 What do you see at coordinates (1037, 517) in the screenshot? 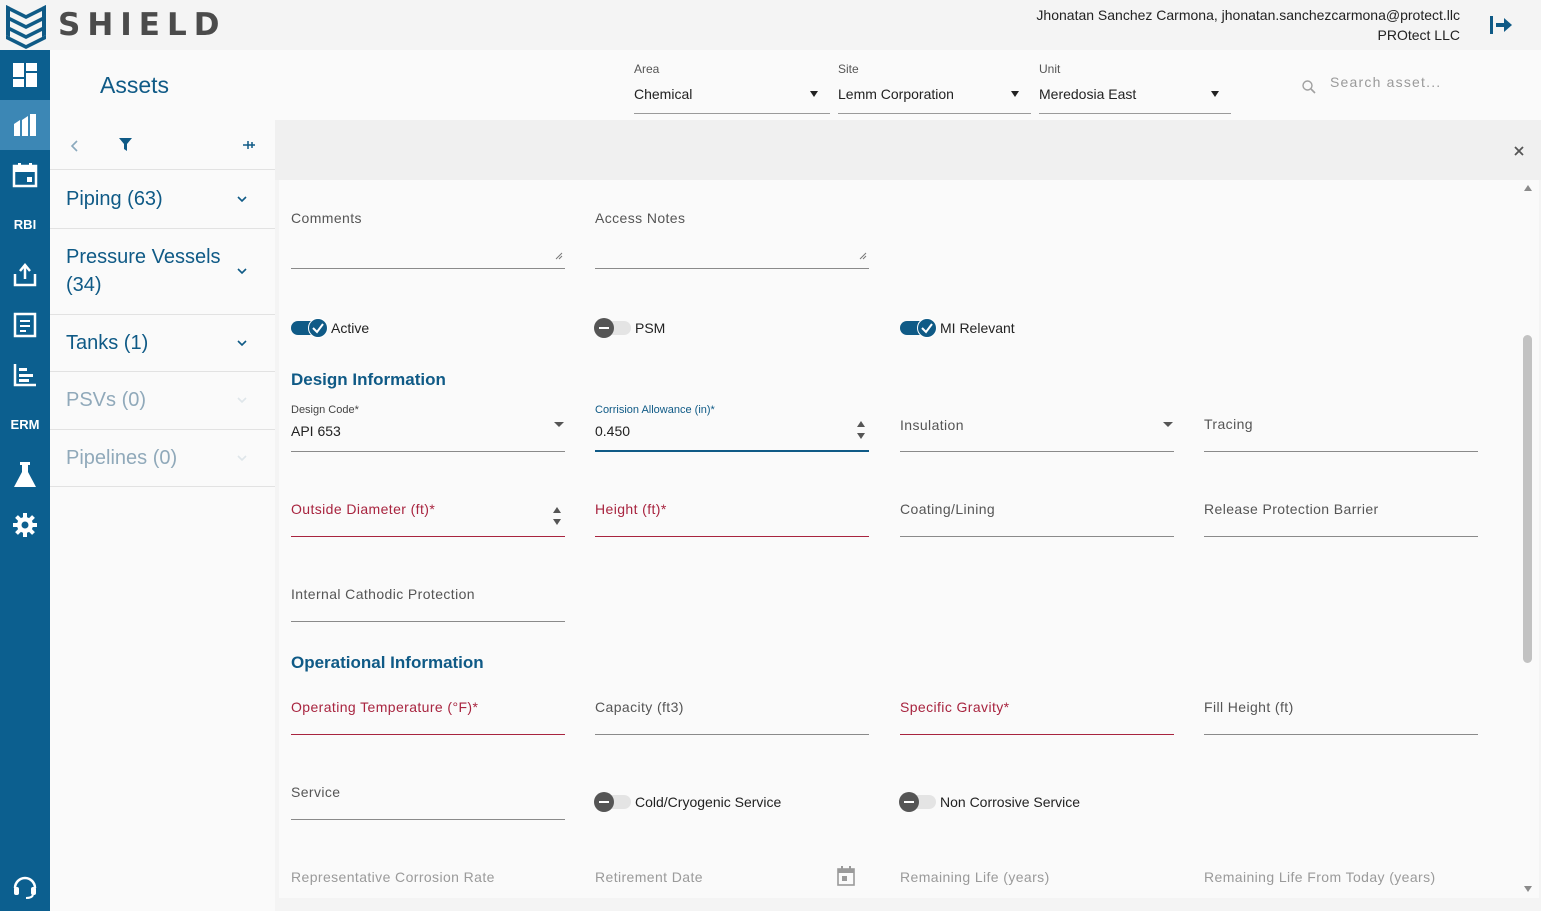
I see `coating-lining-input: Coating/Lining` at bounding box center [1037, 517].